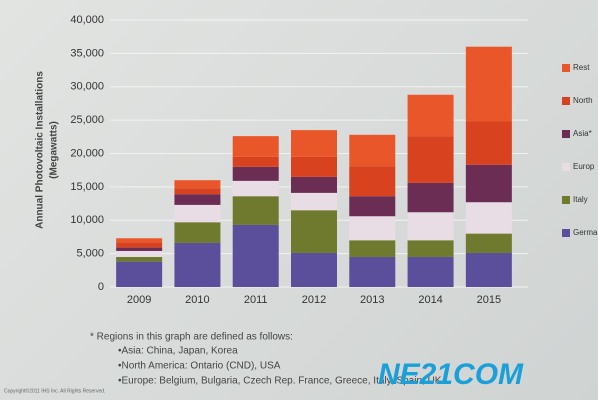  What do you see at coordinates (199, 366) in the screenshot?
I see `footnote: •North America: Ontario (CND), USA` at bounding box center [199, 366].